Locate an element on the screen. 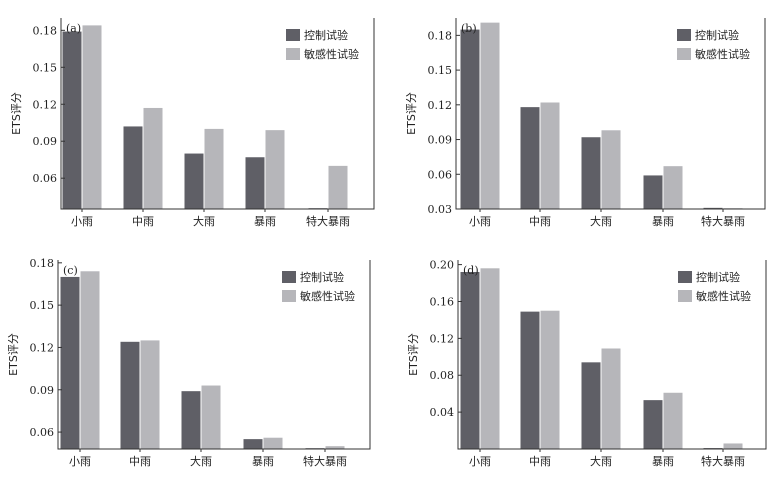  panel-label: (c) is located at coordinates (70, 270).